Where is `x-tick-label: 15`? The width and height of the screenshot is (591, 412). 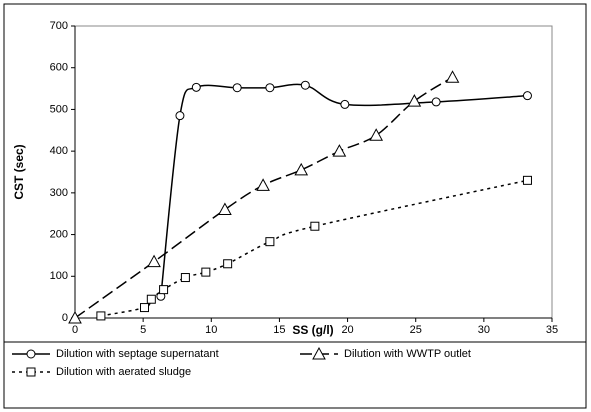
x-tick-label: 15 is located at coordinates (279, 330).